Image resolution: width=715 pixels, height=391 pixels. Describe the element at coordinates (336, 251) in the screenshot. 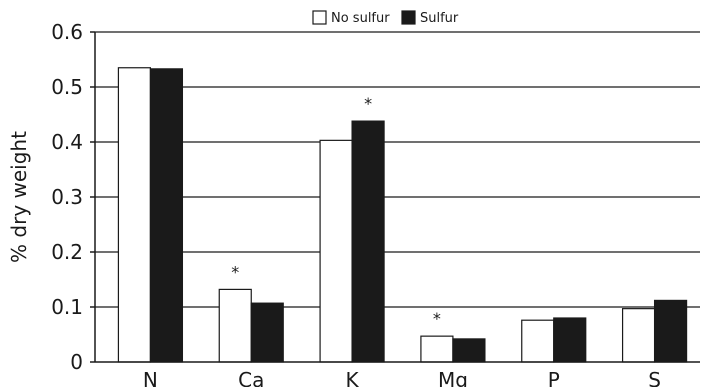

I see `bar-k-no-sulfur` at that location.